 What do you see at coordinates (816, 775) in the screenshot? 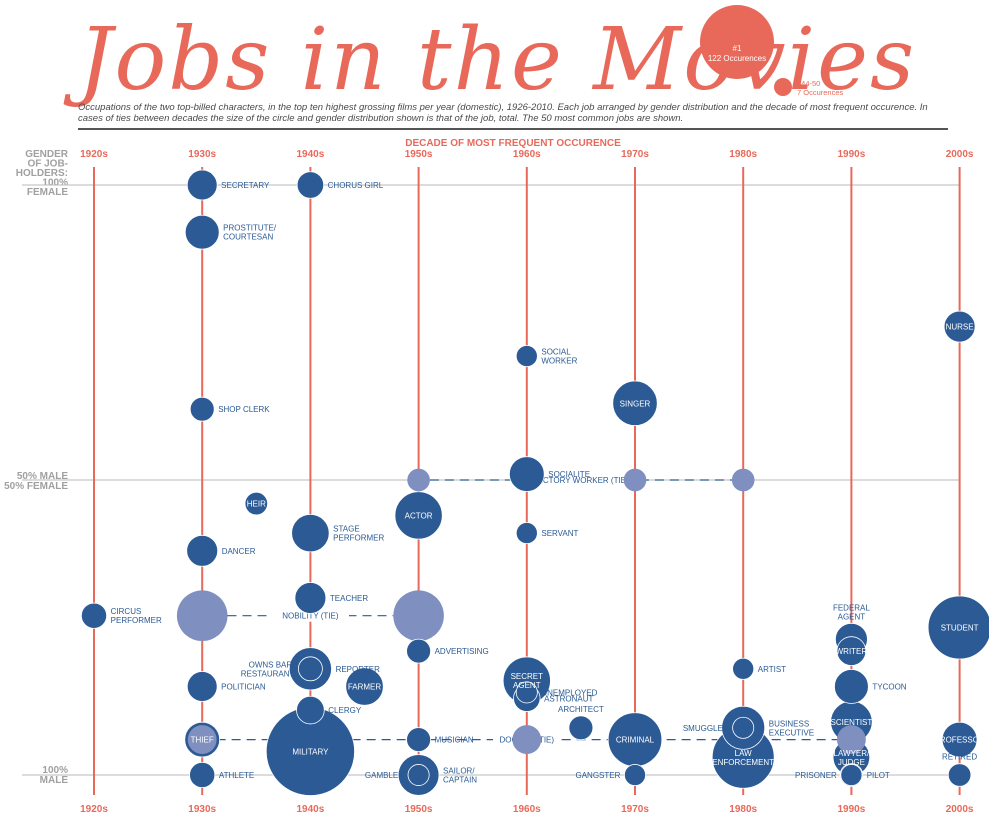
I see `bubble-label: PRISONER` at bounding box center [816, 775].